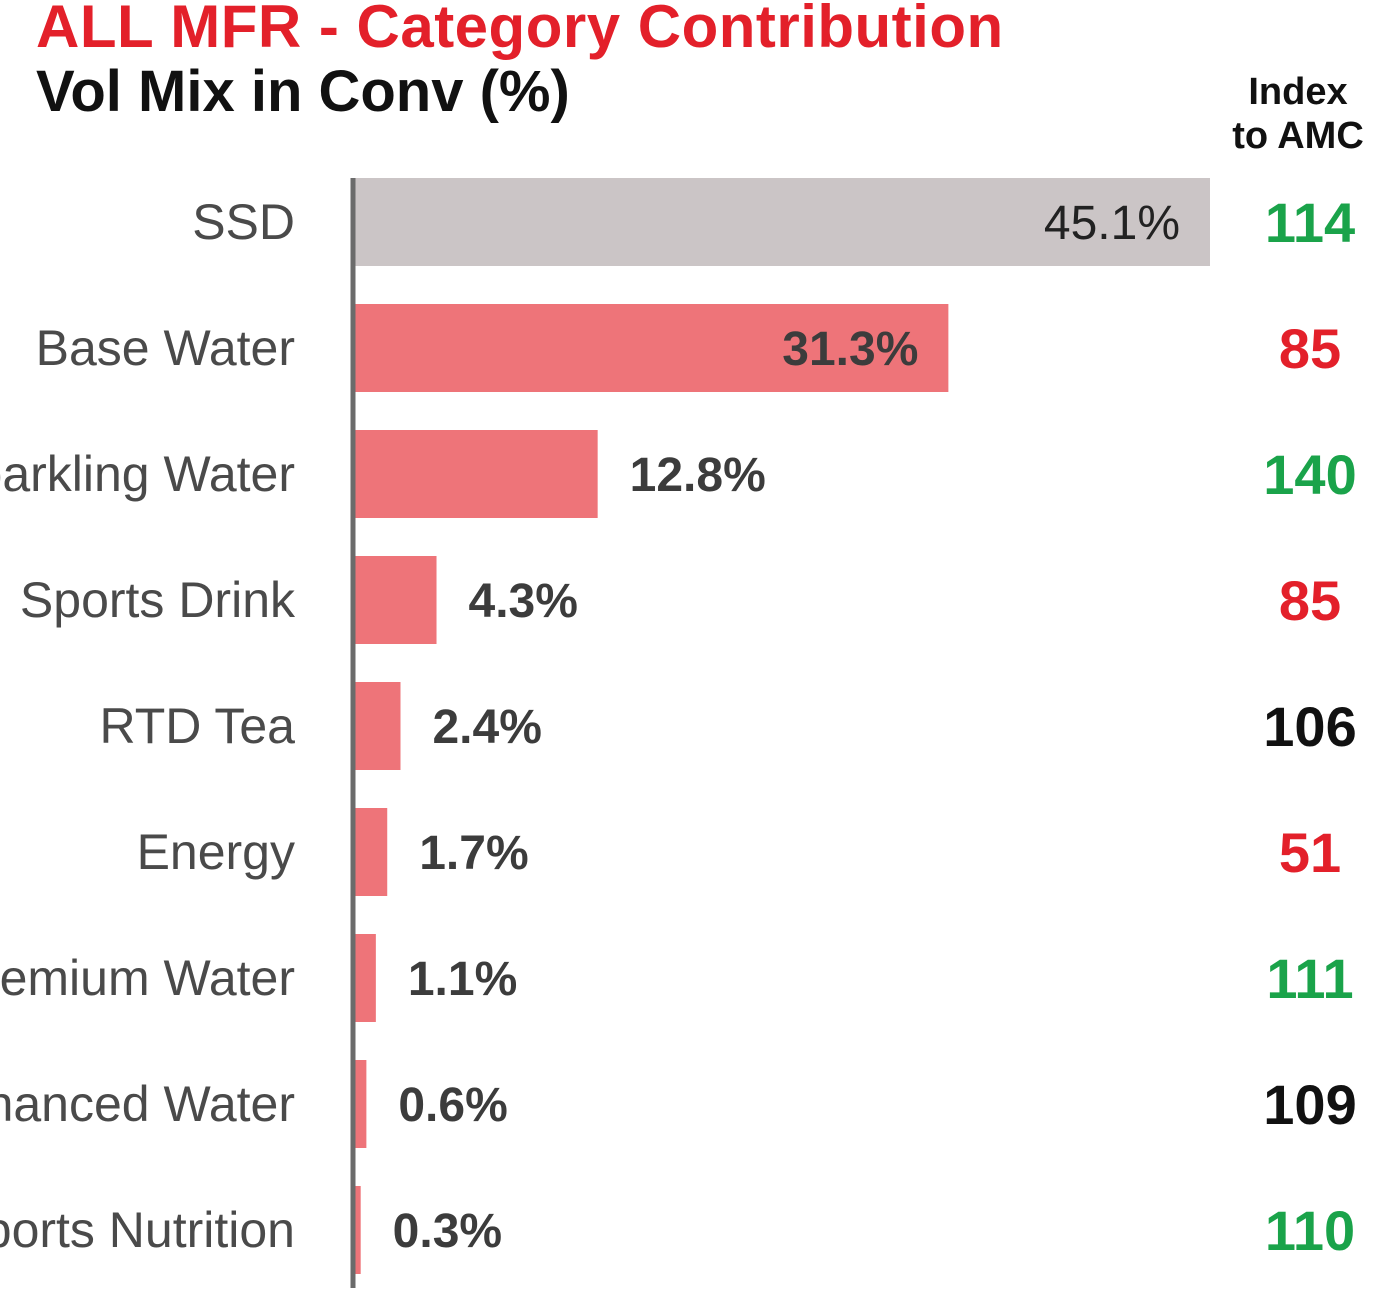  Describe the element at coordinates (1309, 978) in the screenshot. I see `index-value-6: 111` at that location.